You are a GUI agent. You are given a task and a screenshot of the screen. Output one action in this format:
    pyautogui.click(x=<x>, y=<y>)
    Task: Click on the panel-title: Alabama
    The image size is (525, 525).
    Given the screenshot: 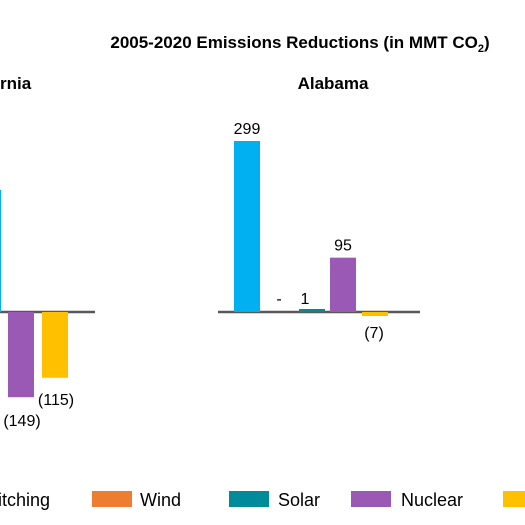 What is the action you would take?
    pyautogui.click(x=333, y=83)
    